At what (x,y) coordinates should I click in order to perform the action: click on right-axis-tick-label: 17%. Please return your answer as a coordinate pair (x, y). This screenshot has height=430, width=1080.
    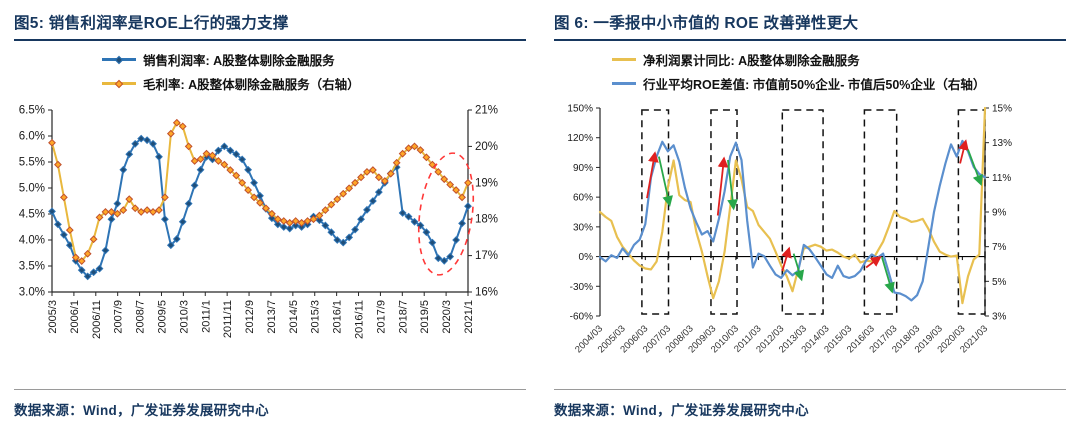
    Looking at the image, I should click on (486, 256).